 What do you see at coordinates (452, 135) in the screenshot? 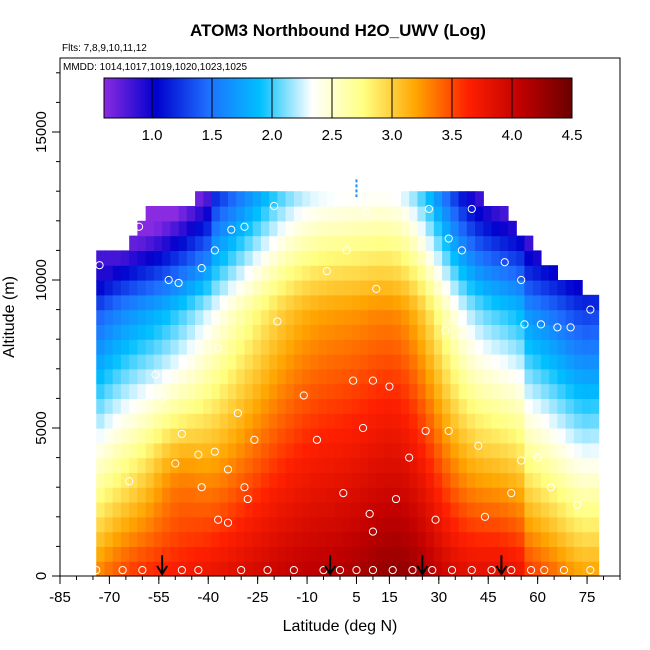
I see `colorbar-tick-label: 3.5` at bounding box center [452, 135].